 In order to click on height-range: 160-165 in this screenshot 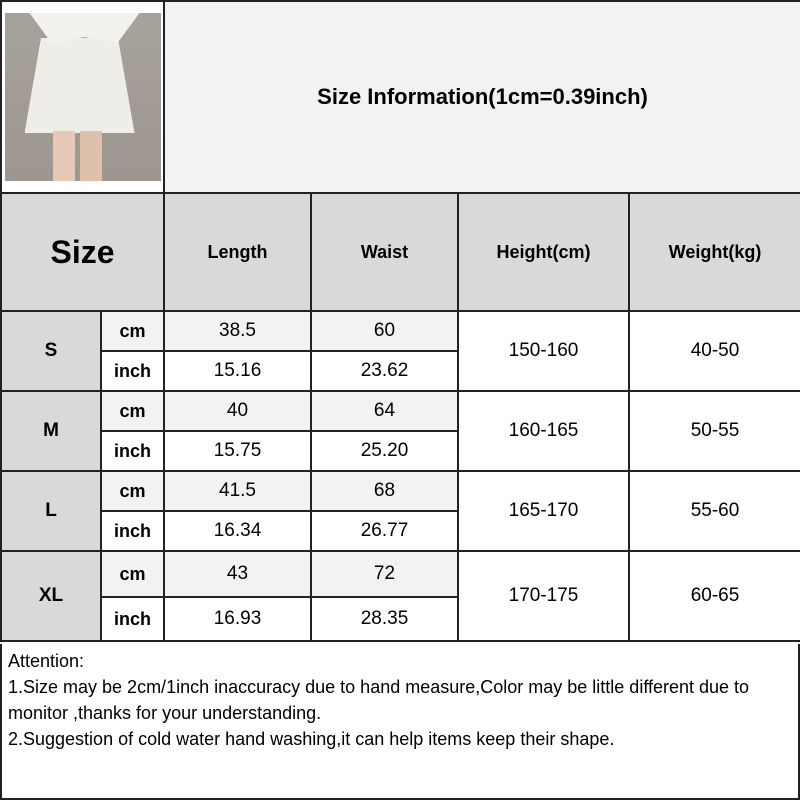, I will do `click(543, 431)`.